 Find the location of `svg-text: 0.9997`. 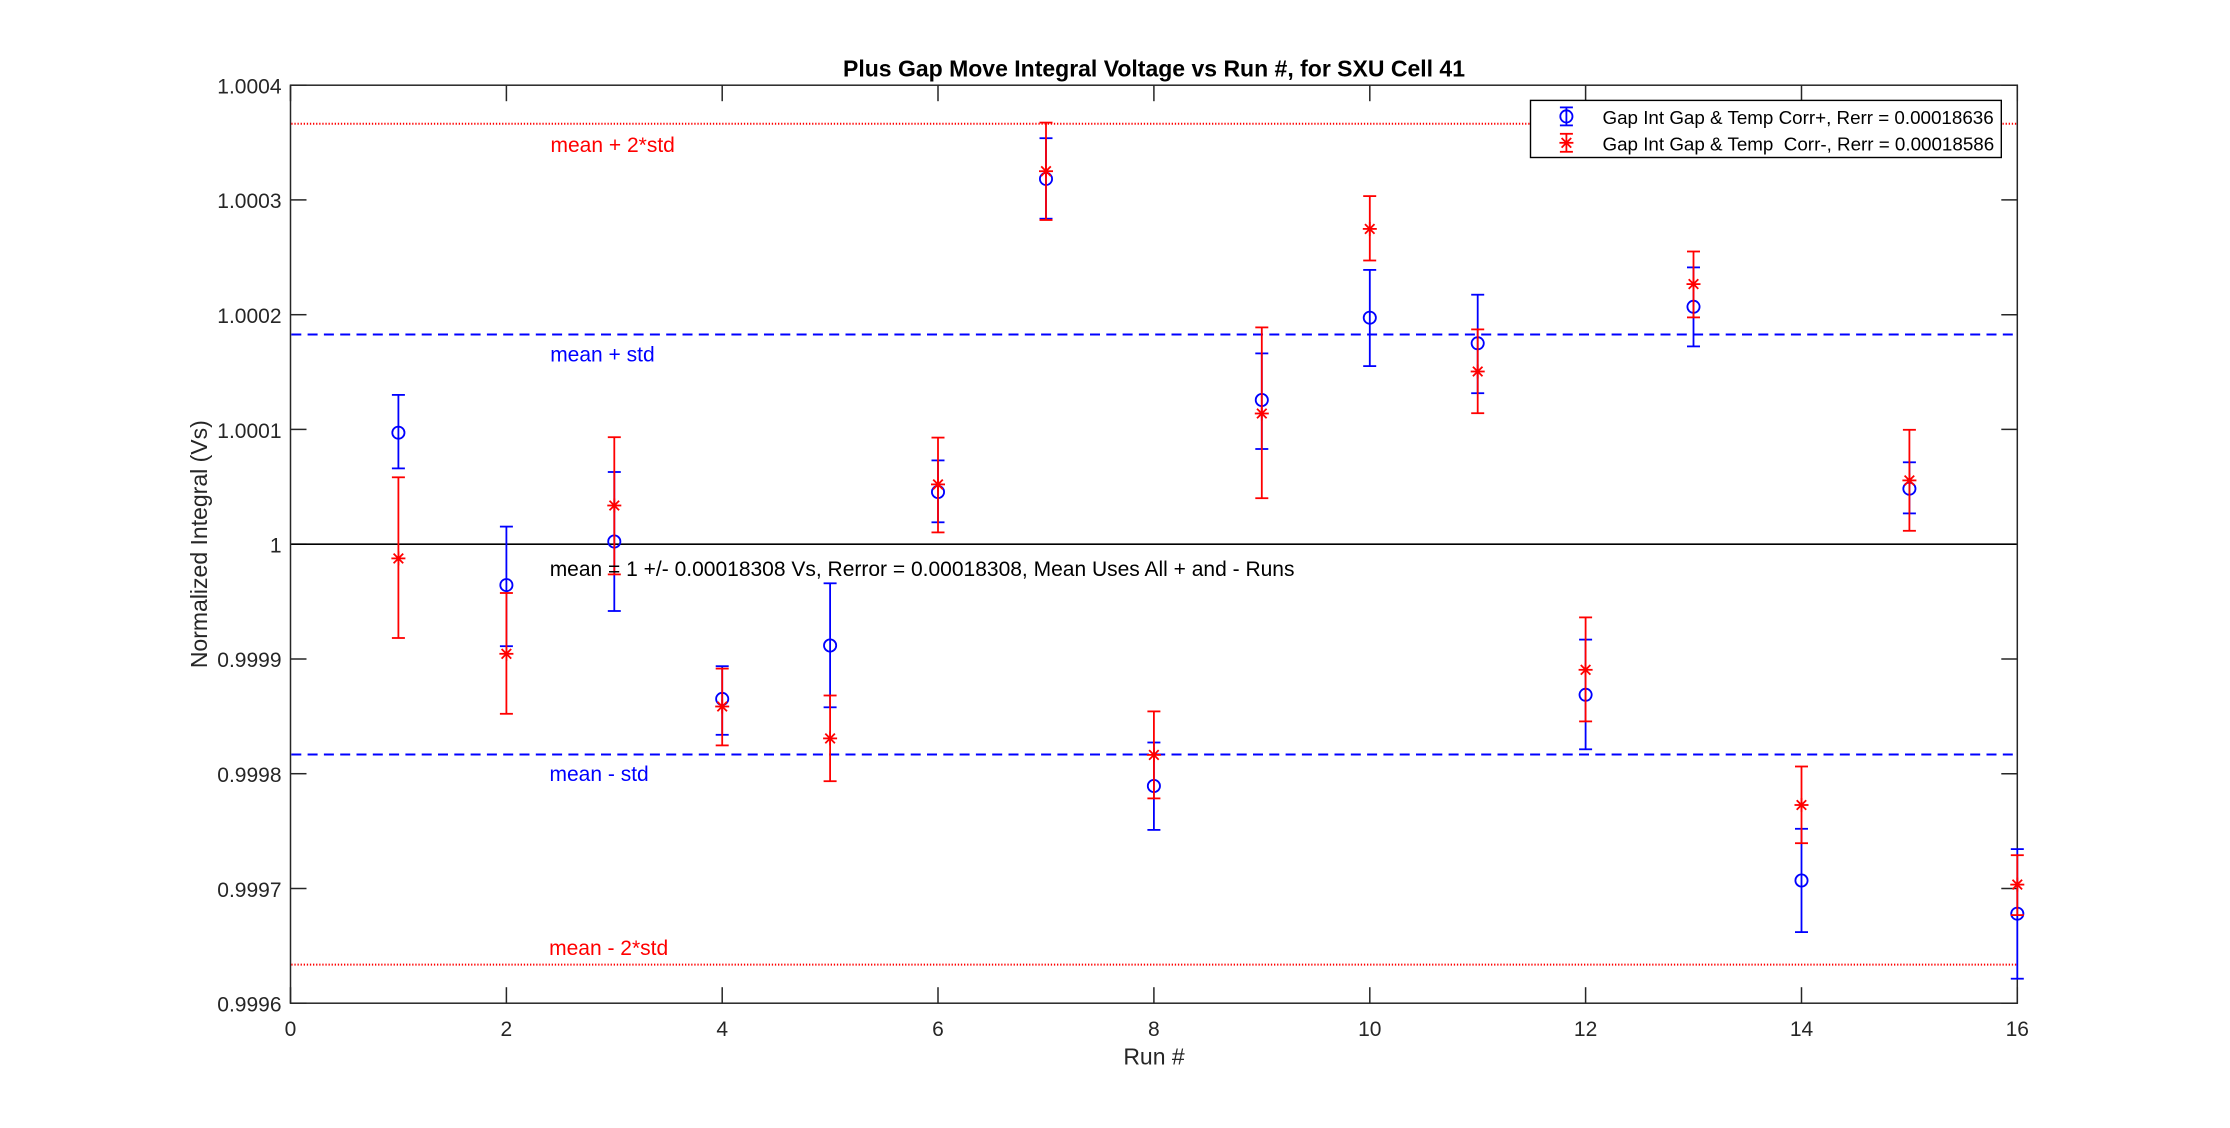

svg-text: 0.9997 is located at coordinates (249, 890).